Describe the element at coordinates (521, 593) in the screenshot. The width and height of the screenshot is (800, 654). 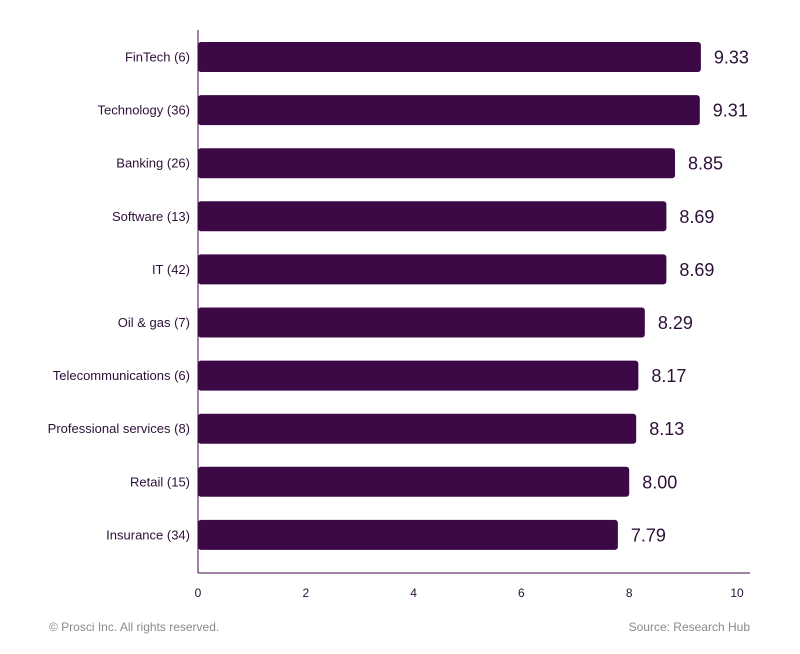
I see `x-tick-label: 6` at that location.